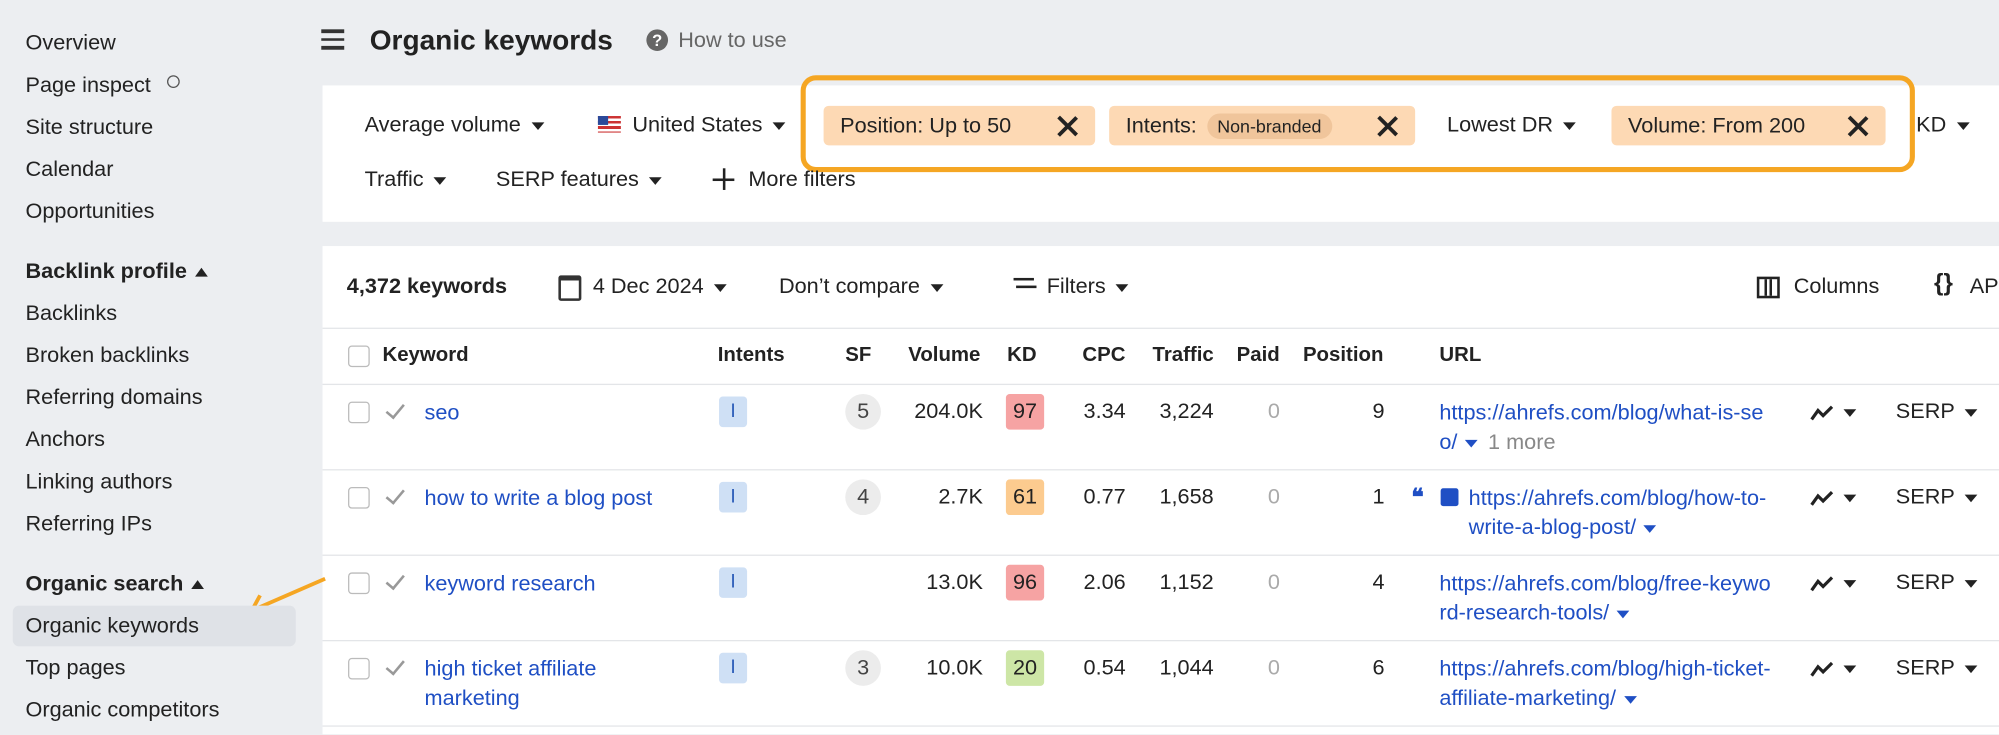 This screenshot has height=735, width=1999. What do you see at coordinates (709, 124) in the screenshot?
I see `filter-dropdown: United States` at bounding box center [709, 124].